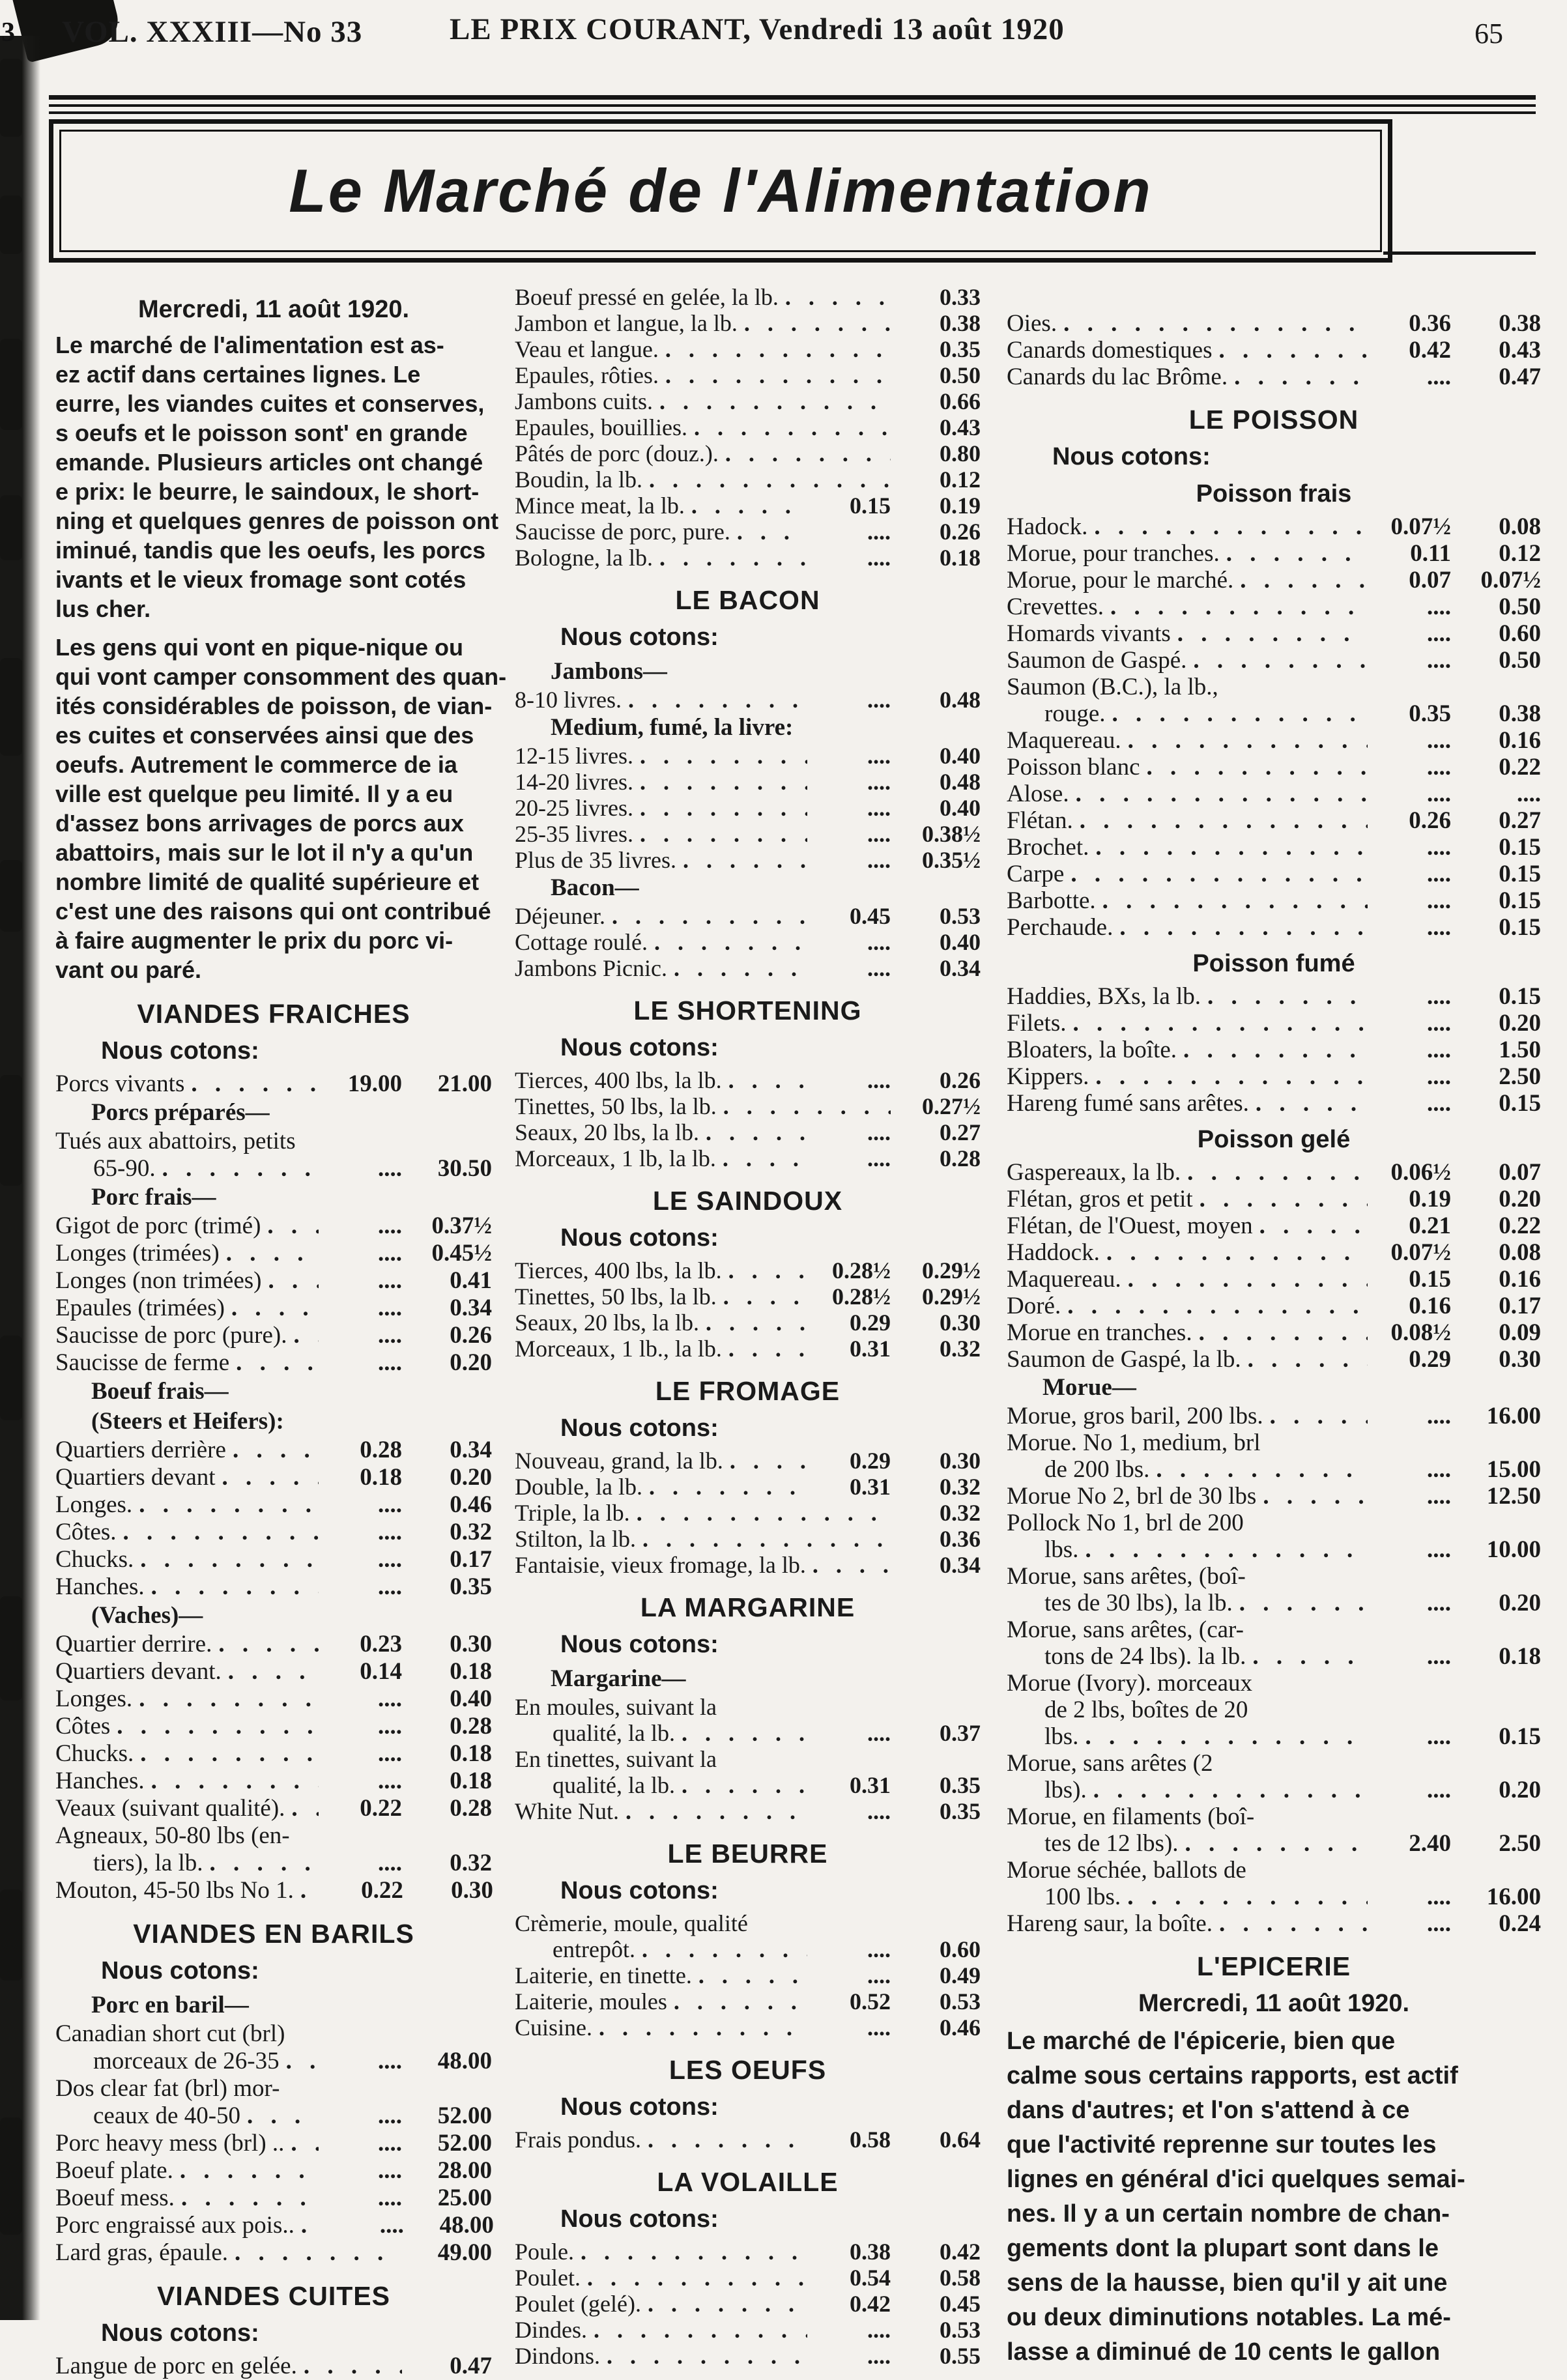 Image resolution: width=1567 pixels, height=2380 pixels. What do you see at coordinates (618, 1678) in the screenshot?
I see `sub-heading: Margarine—` at bounding box center [618, 1678].